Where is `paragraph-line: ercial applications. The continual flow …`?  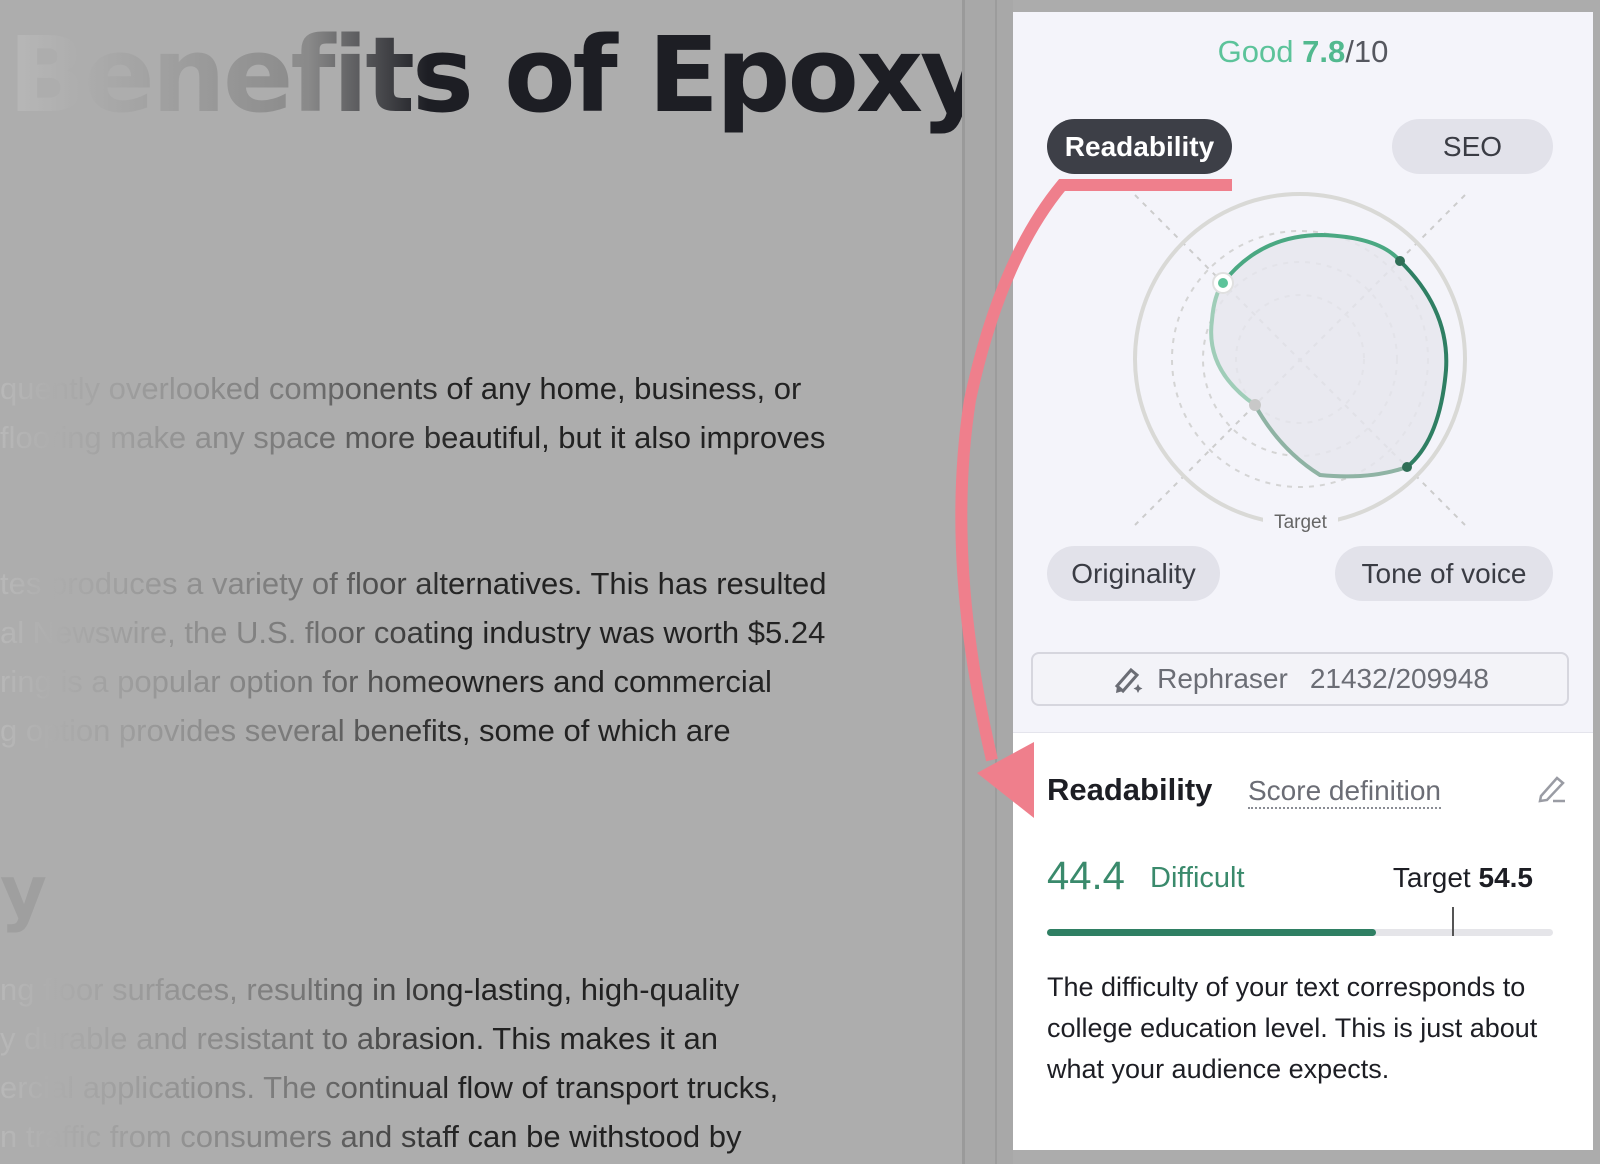
paragraph-line: ercial applications. The continual flow … is located at coordinates (389, 1088).